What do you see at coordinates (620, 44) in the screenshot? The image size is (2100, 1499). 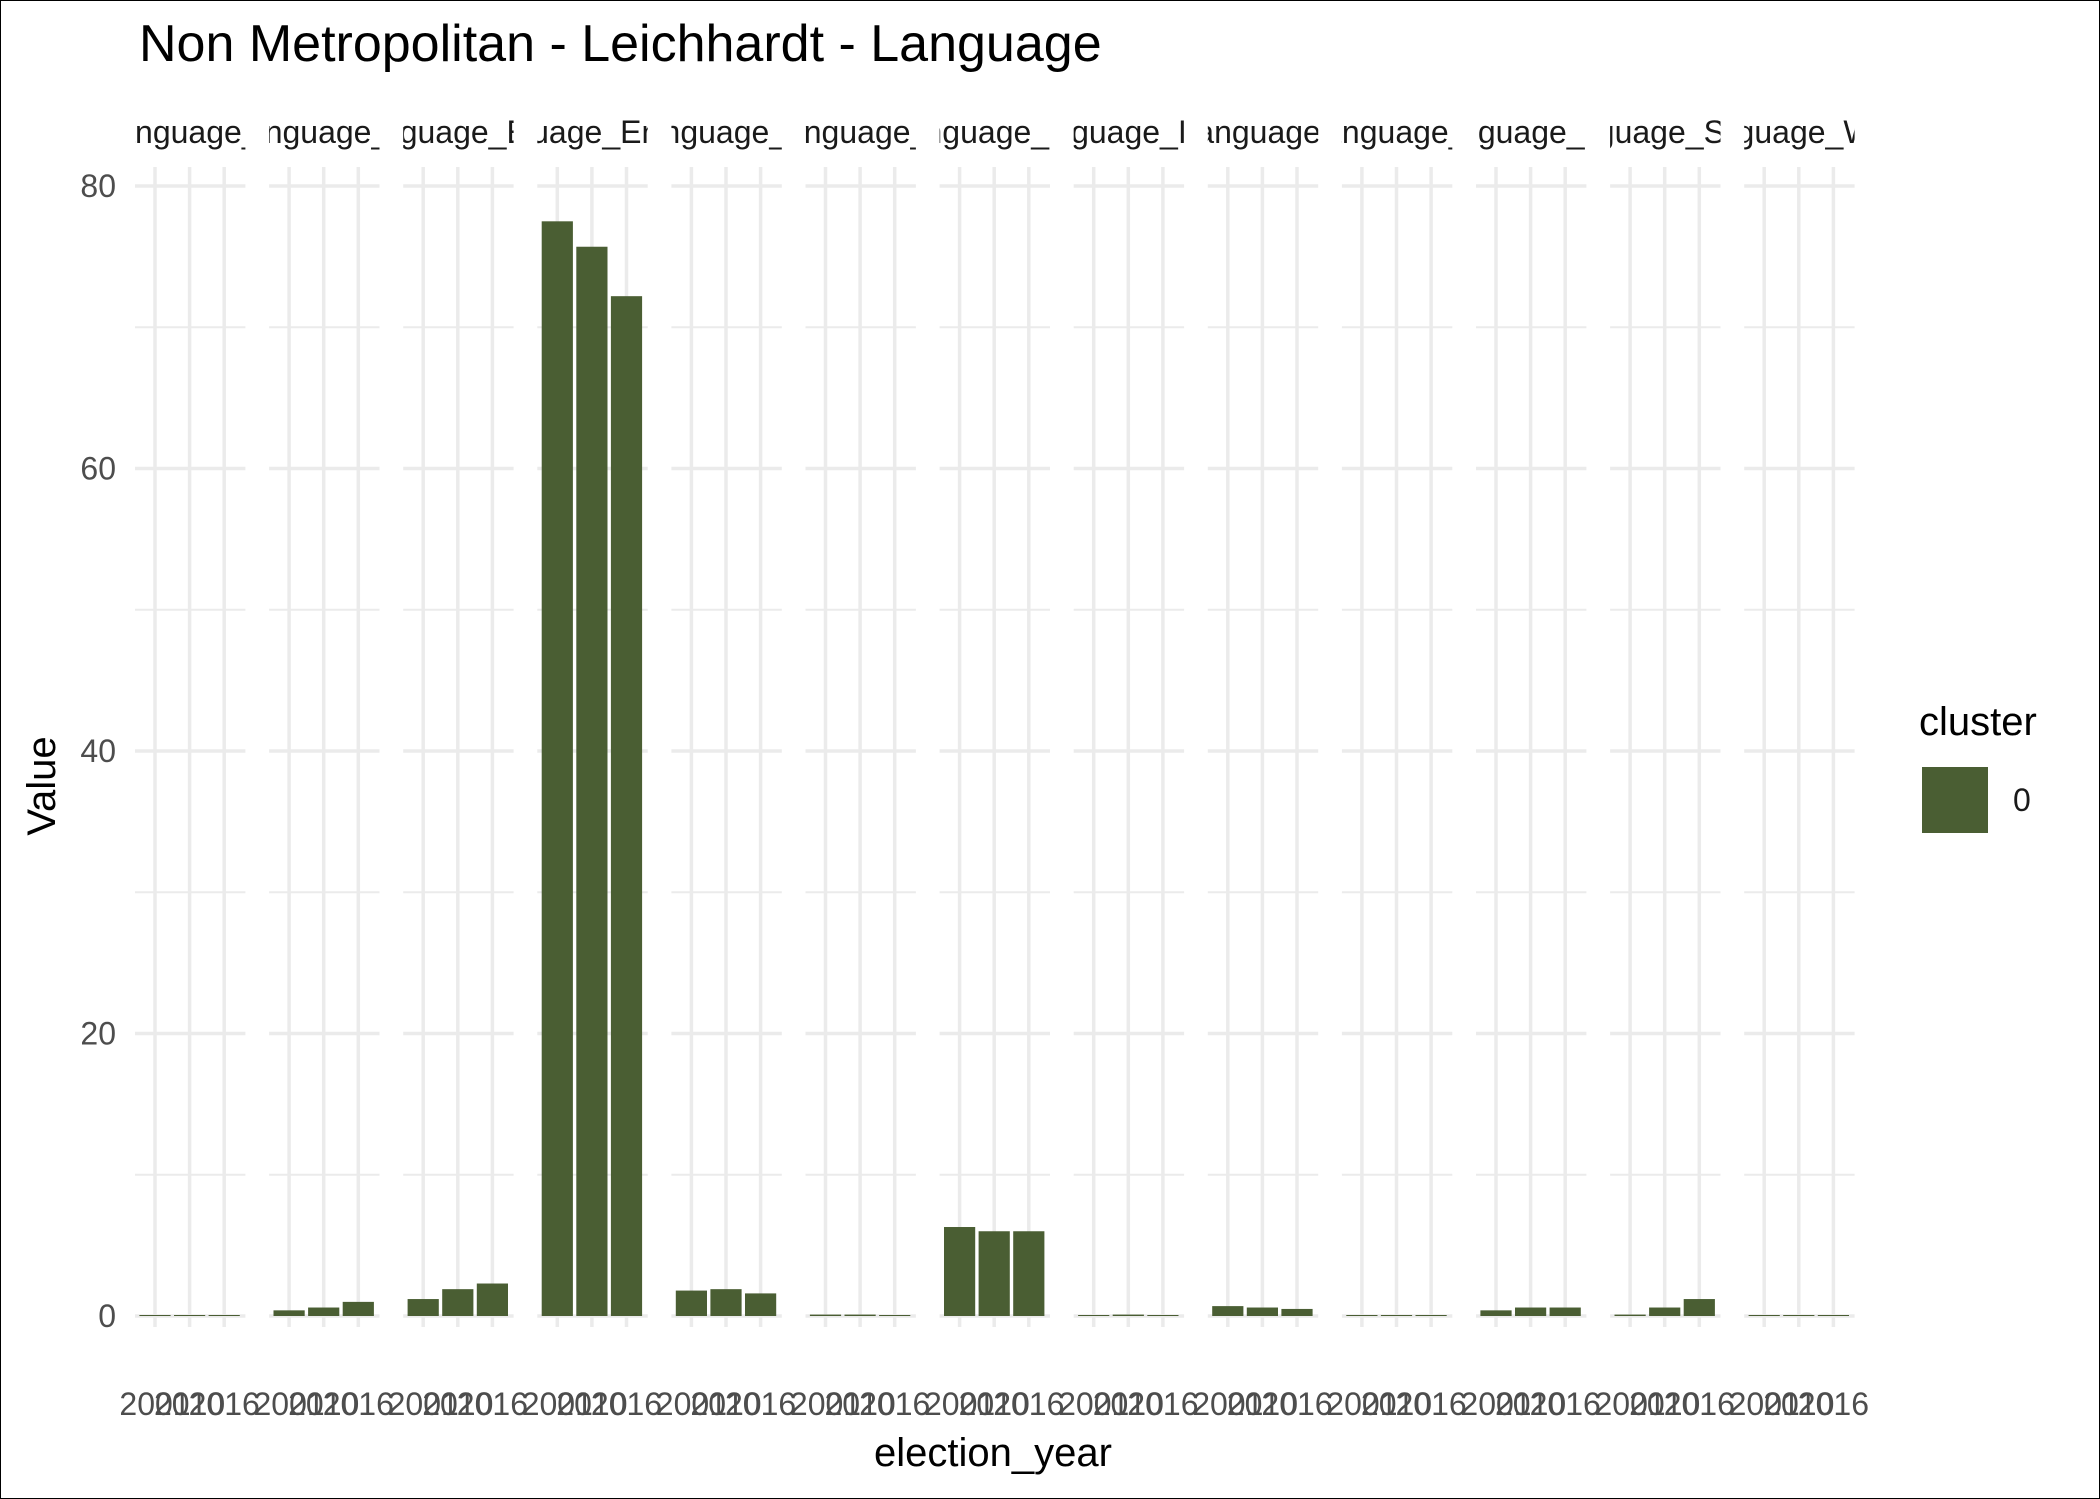 I see `chart-title: Non Metropolitan - Leichhardt - Language` at bounding box center [620, 44].